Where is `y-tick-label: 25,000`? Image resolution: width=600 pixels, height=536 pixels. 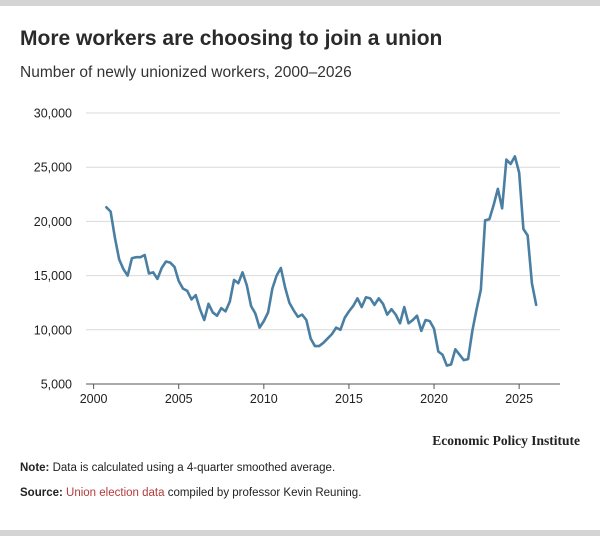
y-tick-label: 25,000 is located at coordinates (53, 168).